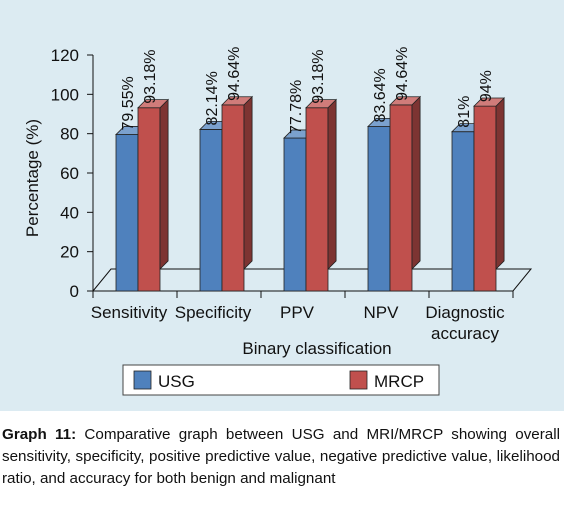 The width and height of the screenshot is (564, 519). Describe the element at coordinates (399, 381) in the screenshot. I see `legend-label-mrcp: MRCP` at that location.